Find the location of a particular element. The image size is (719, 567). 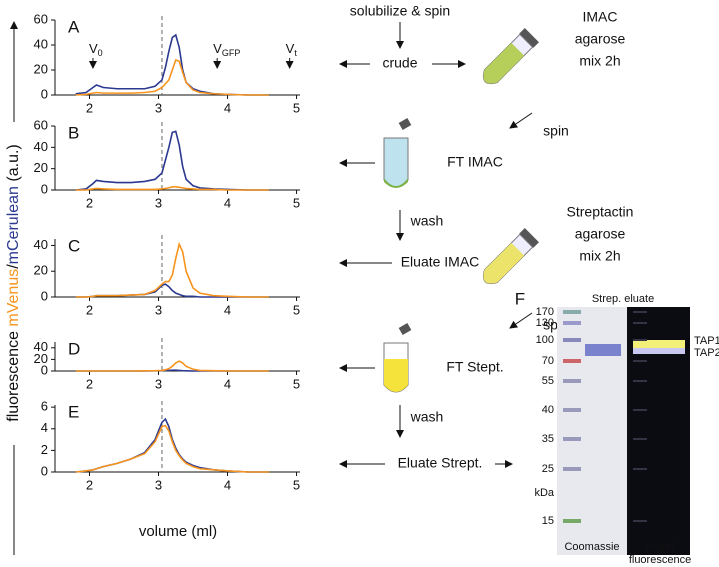

annotation-sub: GFP is located at coordinates (231, 53).